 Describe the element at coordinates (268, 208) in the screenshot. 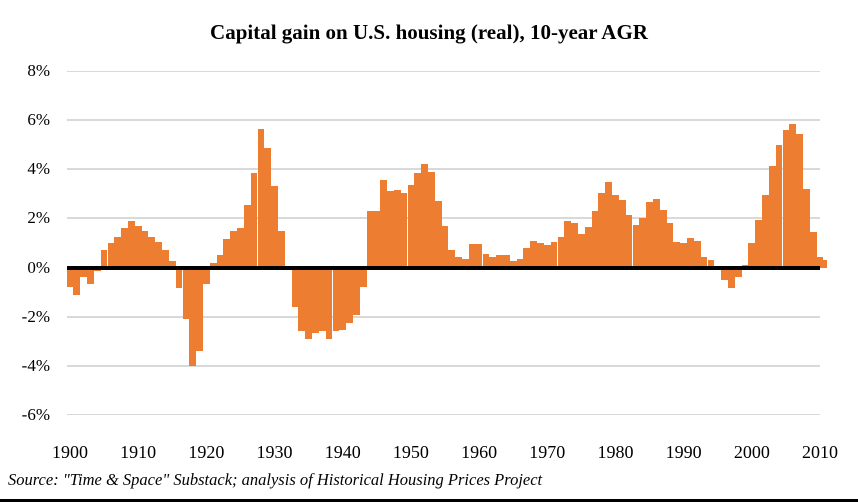

I see `bar-1929` at that location.